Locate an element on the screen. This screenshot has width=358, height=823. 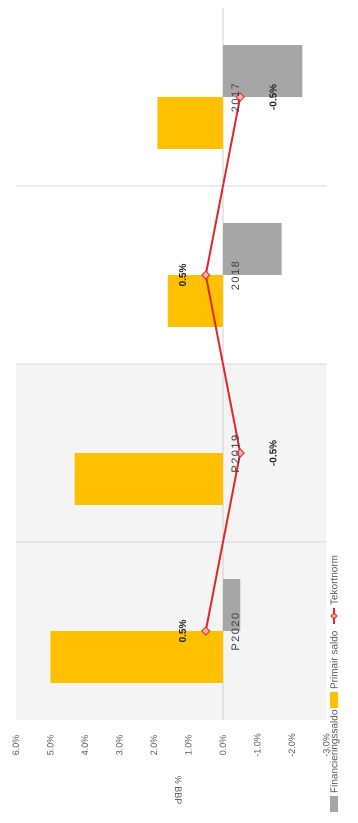
tick-label: -2.0% is located at coordinates (292, 745).